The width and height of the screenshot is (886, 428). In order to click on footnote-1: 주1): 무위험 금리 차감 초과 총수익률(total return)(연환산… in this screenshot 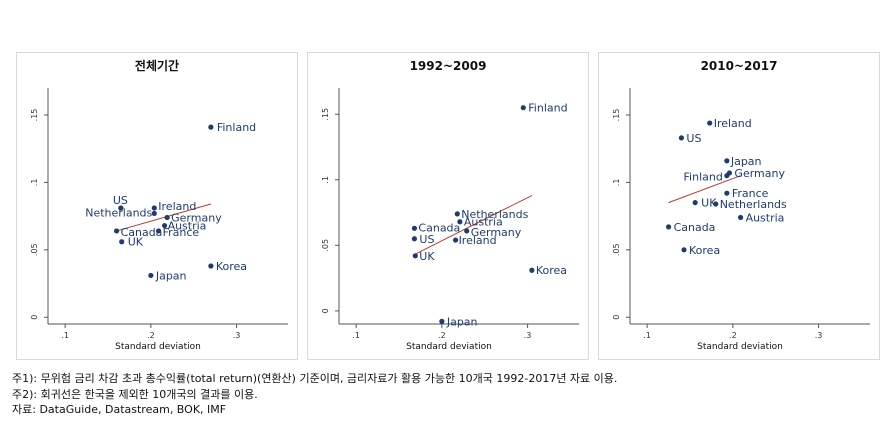, I will do `click(315, 378)`.